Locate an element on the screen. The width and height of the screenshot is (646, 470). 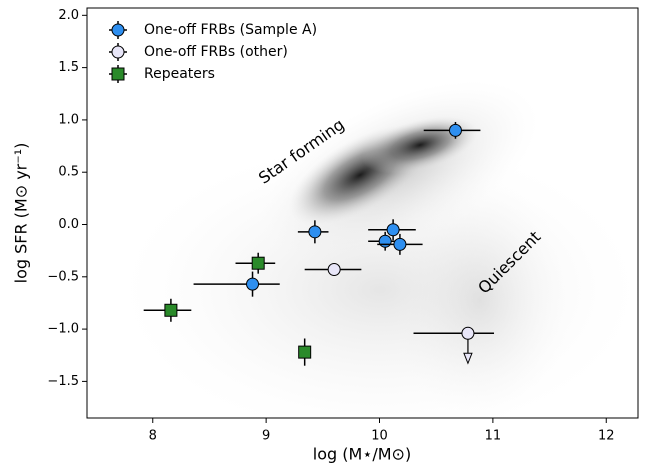
x-axis-label: log (M⋆/M⊙) is located at coordinates (362, 454).